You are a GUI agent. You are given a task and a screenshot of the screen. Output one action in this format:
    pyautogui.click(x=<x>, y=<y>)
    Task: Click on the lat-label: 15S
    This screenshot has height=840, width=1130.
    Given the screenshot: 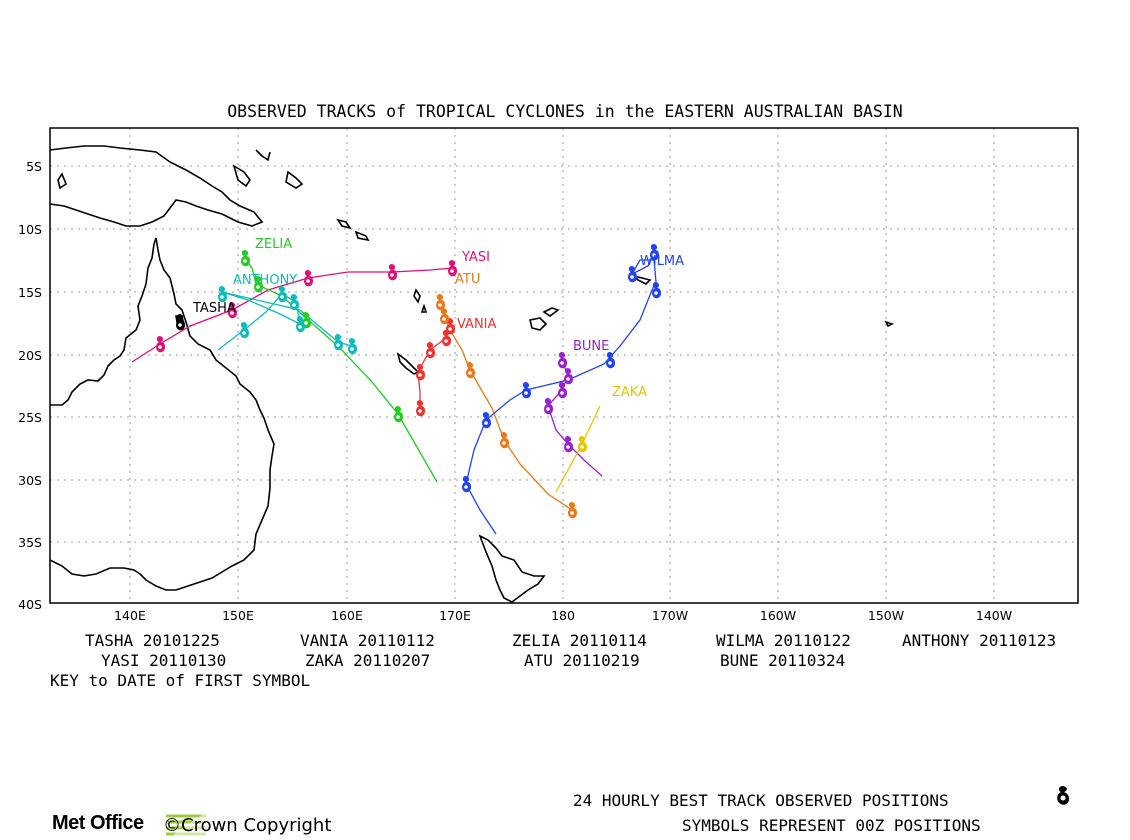 What is the action you would take?
    pyautogui.click(x=30, y=292)
    